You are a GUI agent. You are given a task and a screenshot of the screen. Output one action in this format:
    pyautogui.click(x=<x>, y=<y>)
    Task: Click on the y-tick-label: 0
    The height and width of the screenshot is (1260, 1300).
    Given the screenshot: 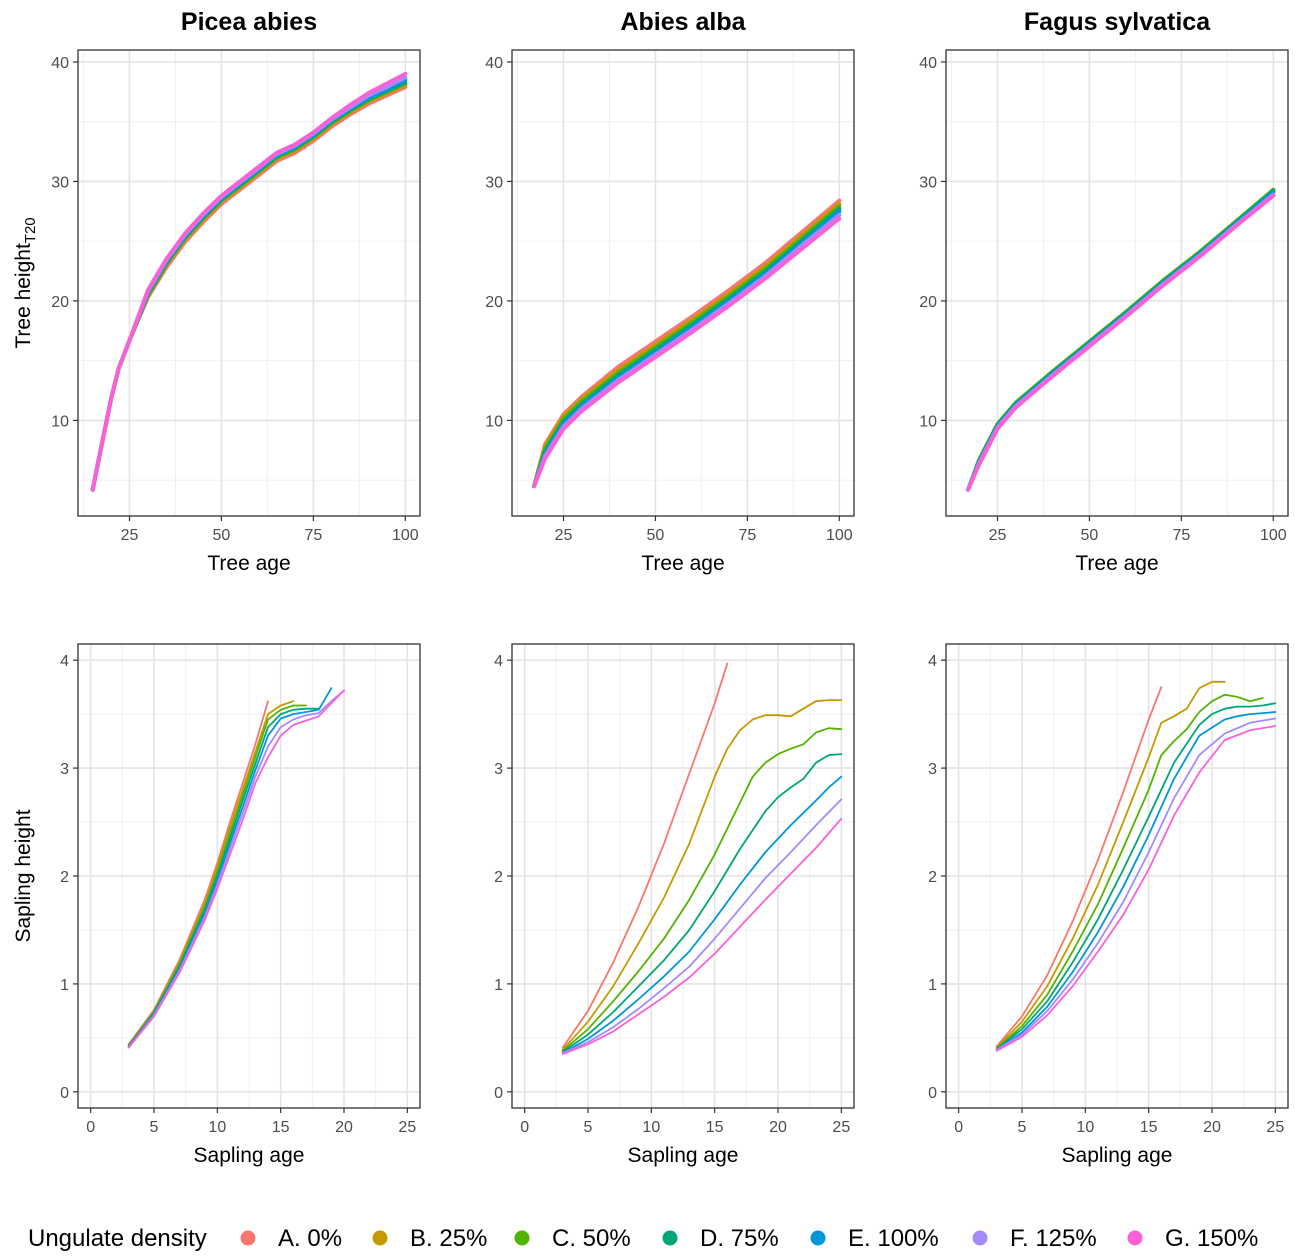 What is the action you would take?
    pyautogui.click(x=932, y=1093)
    